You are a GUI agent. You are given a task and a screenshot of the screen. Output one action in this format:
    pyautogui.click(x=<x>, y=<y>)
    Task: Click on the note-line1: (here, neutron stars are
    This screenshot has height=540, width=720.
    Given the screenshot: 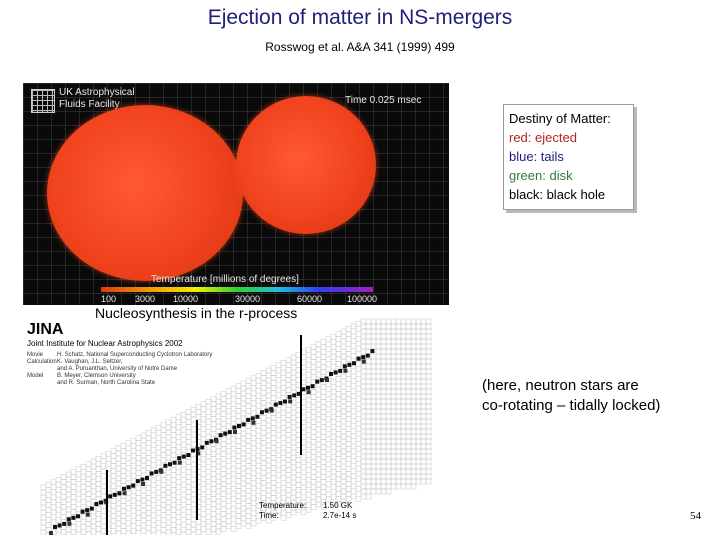 What is the action you would take?
    pyautogui.click(x=560, y=385)
    